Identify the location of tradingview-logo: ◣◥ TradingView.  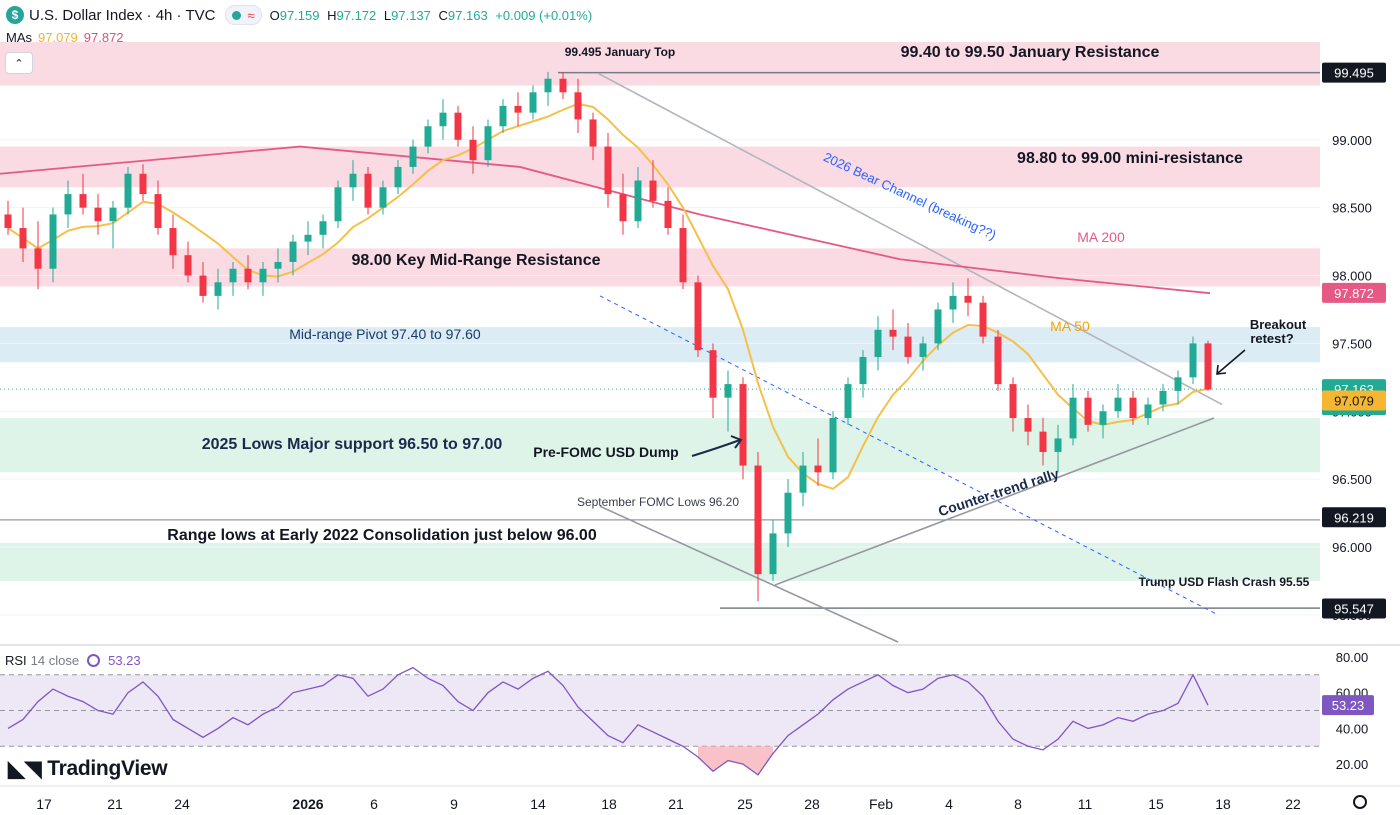
(88, 769).